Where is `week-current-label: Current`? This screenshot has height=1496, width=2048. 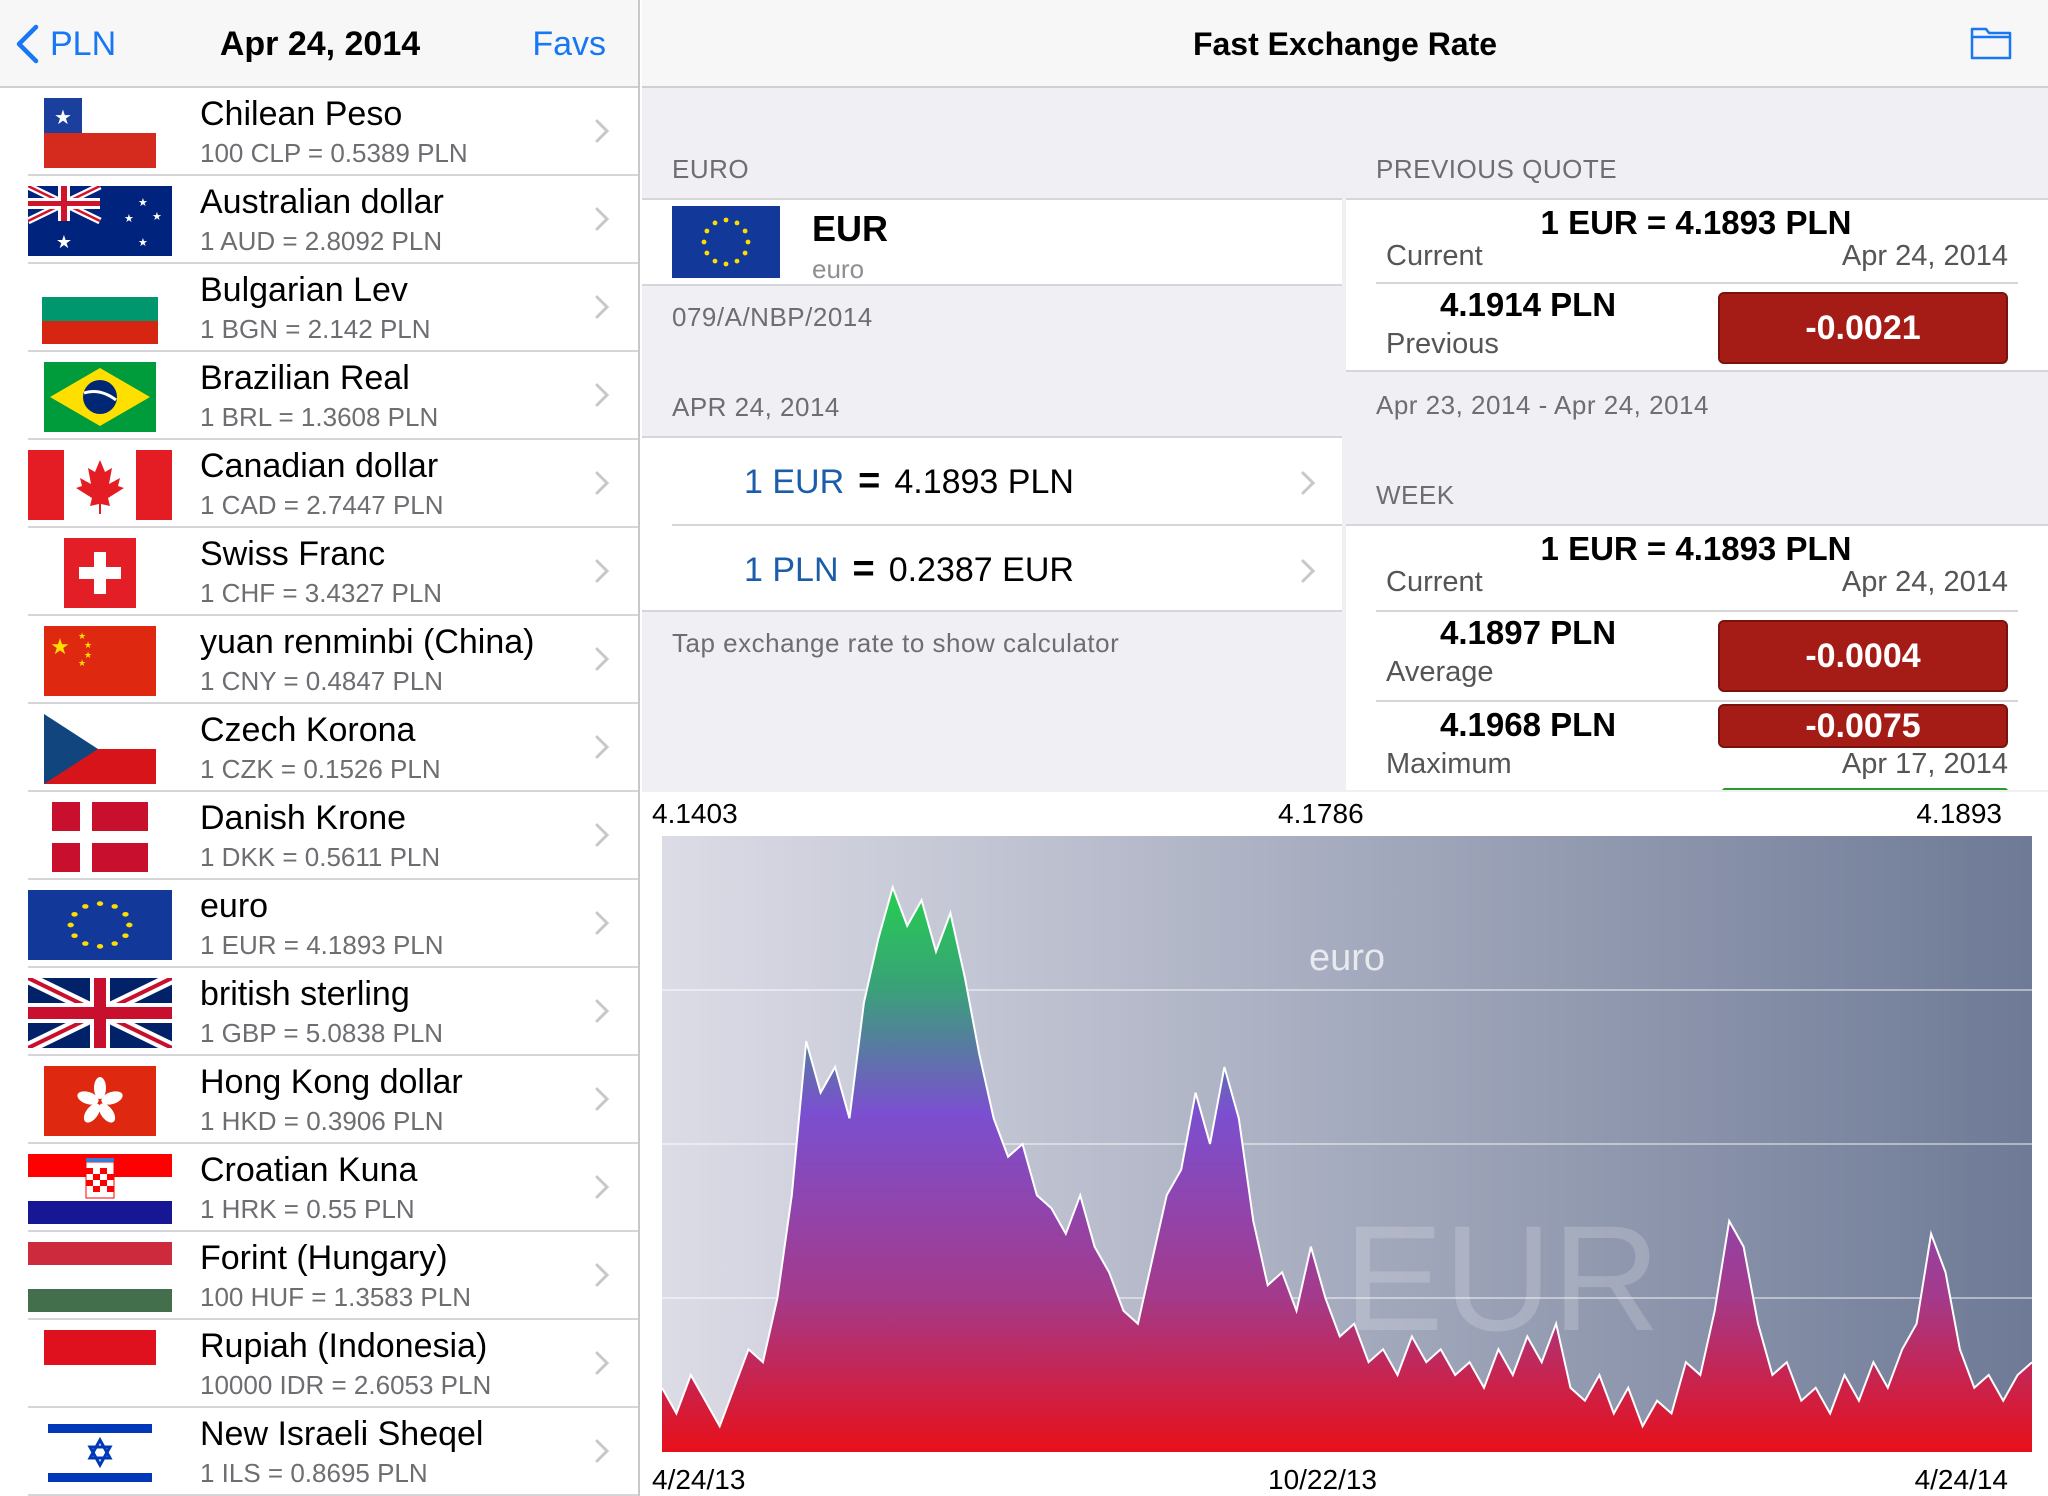
week-current-label: Current is located at coordinates (1434, 582).